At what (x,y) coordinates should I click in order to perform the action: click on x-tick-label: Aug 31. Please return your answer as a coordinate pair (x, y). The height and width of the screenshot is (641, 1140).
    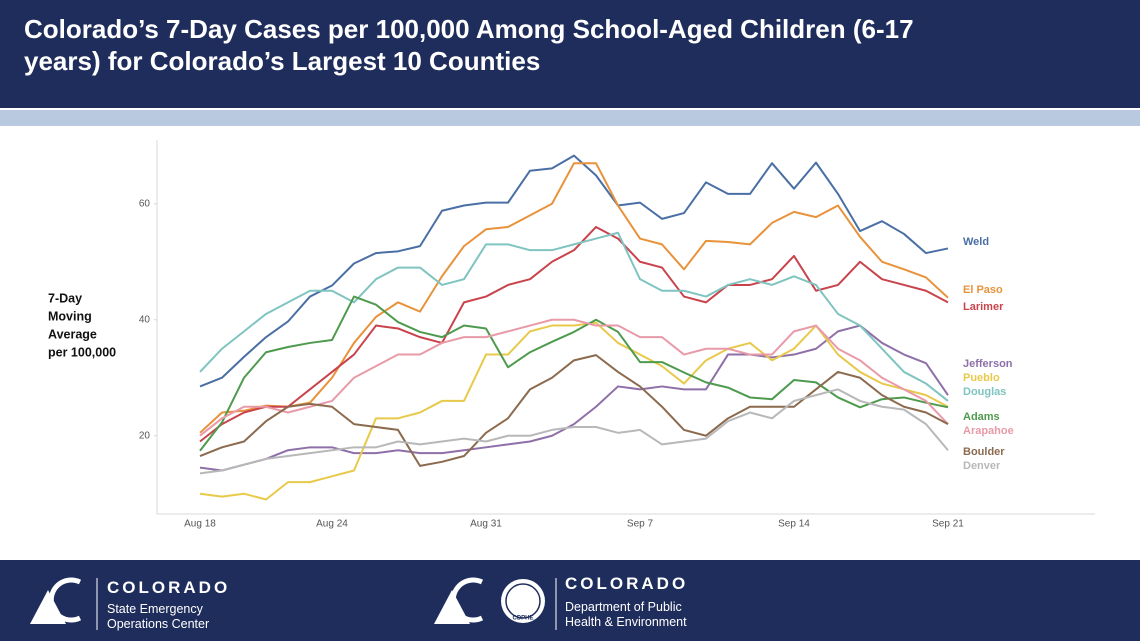
    Looking at the image, I should click on (486, 524).